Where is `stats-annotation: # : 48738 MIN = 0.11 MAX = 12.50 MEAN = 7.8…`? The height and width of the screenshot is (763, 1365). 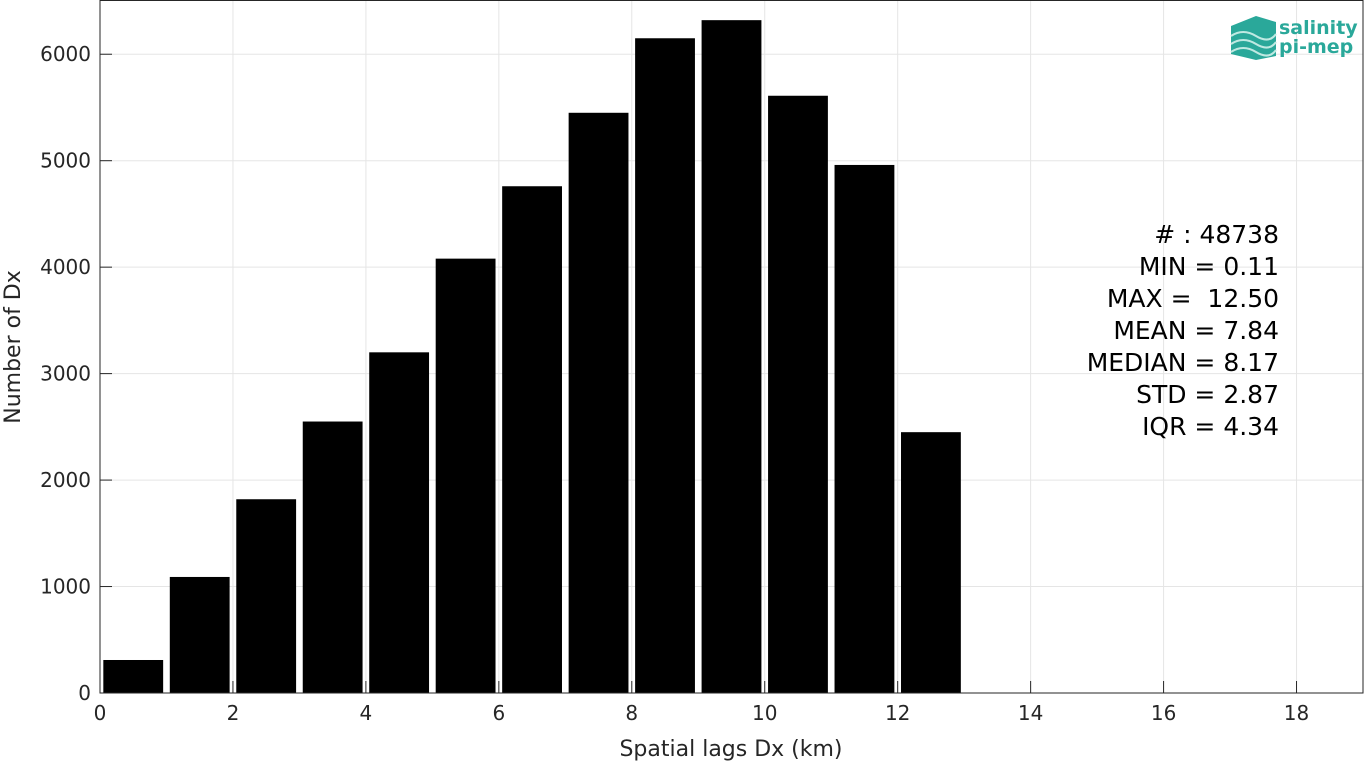 stats-annotation: # : 48738 MIN = 0.11 MAX = 12.50 MEAN = 7.8… is located at coordinates (1183, 330).